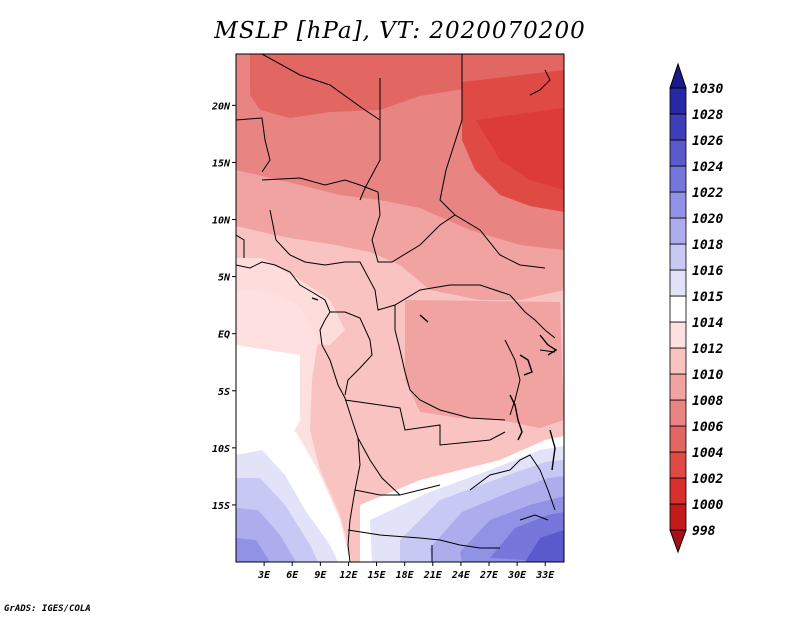  Describe the element at coordinates (461, 575) in the screenshot. I see `lon-tick-label: 24E` at that location.